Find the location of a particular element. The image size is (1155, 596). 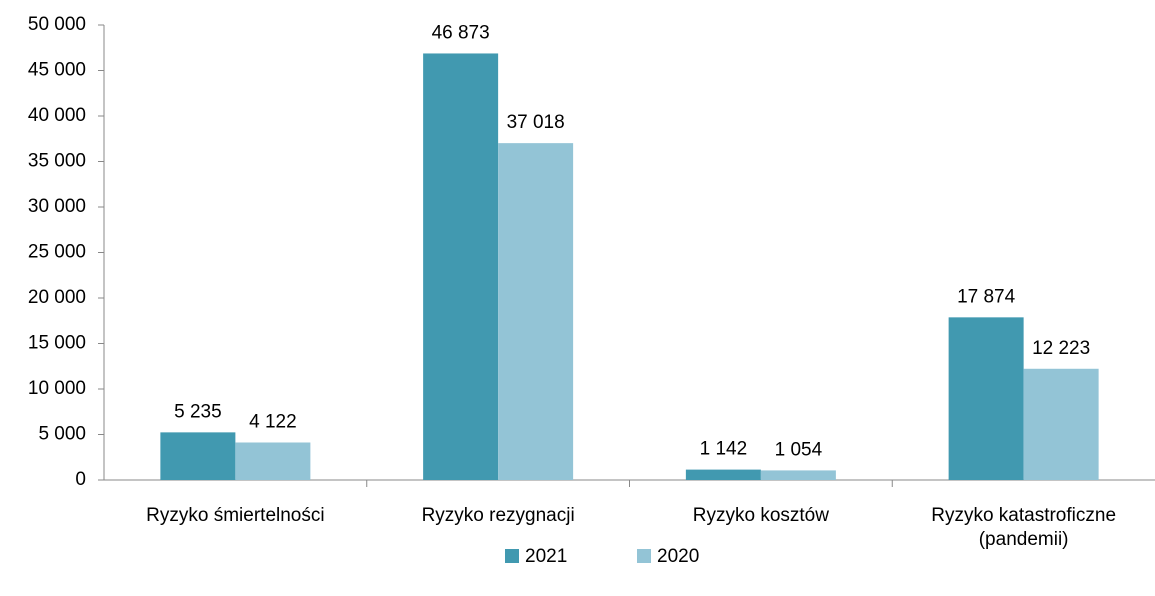

x-tick-label: Ryzyko śmiertelności is located at coordinates (235, 515).